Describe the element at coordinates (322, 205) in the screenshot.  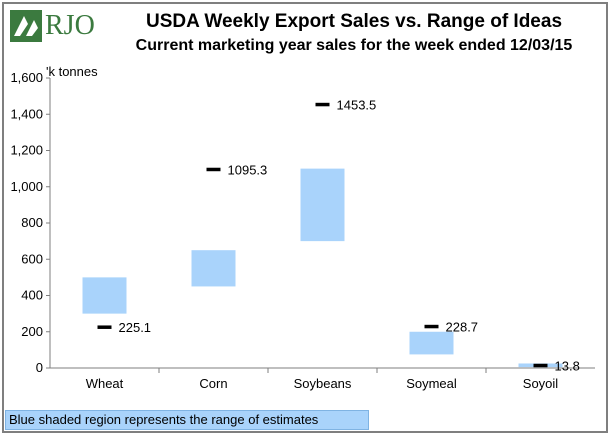
I see `range-bar-soybeans` at that location.